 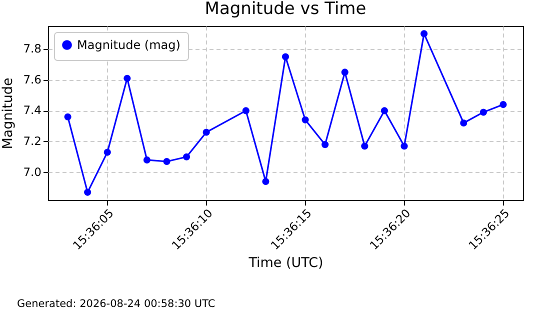 I want to click on y-tick-label: 7.6, so click(x=32, y=79).